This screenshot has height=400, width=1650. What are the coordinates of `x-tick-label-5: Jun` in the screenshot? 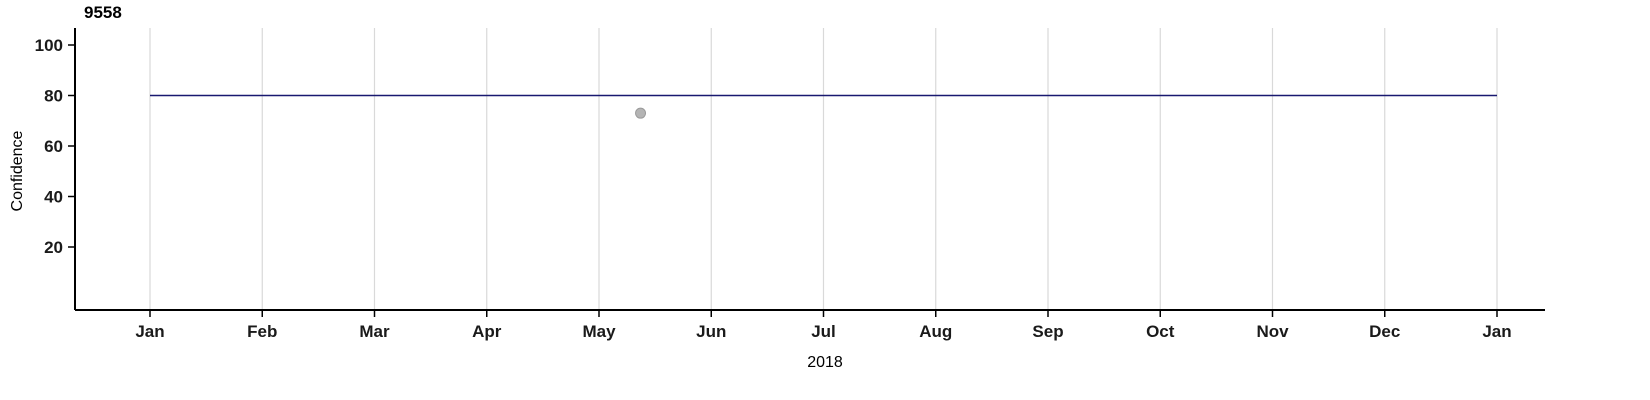 It's located at (711, 331).